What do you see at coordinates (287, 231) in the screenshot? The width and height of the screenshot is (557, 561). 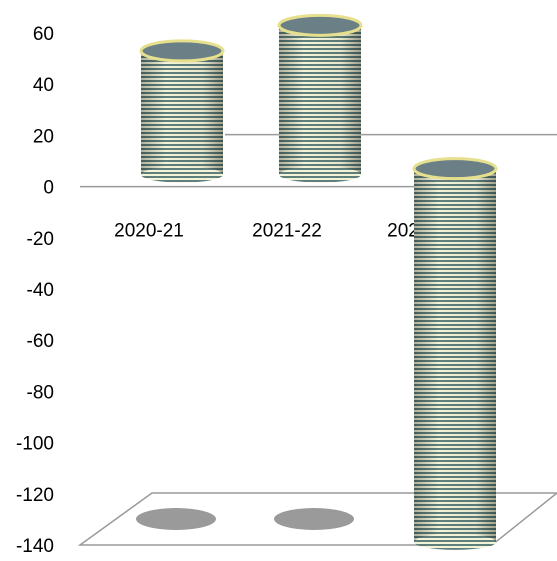 I see `category-label: 2021-22` at bounding box center [287, 231].